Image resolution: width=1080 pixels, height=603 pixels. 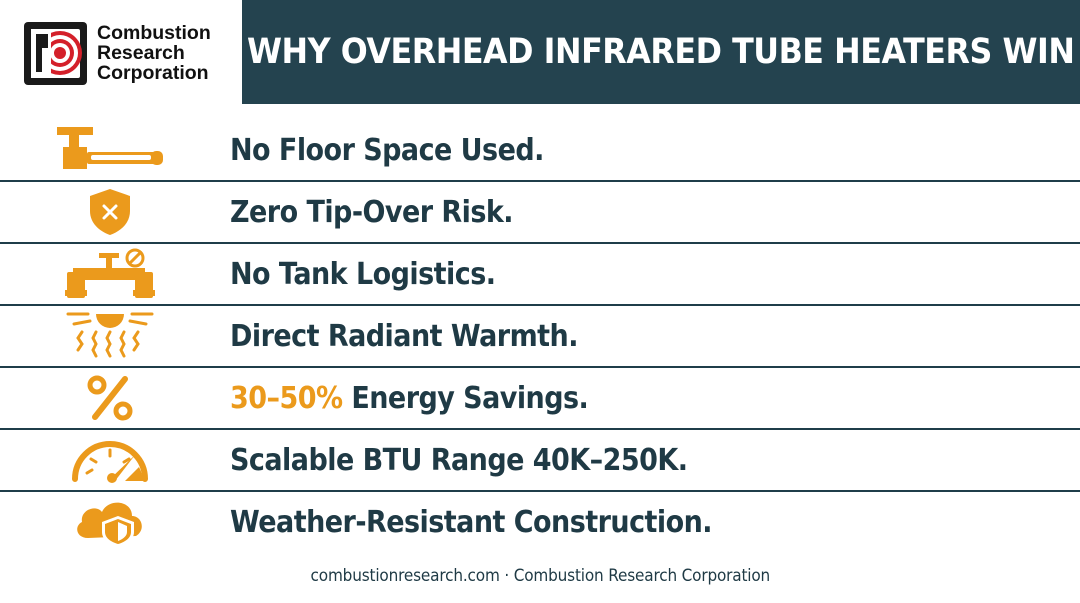 I want to click on feature-label: Scalable BTU Range 40K–250K., so click(x=459, y=460).